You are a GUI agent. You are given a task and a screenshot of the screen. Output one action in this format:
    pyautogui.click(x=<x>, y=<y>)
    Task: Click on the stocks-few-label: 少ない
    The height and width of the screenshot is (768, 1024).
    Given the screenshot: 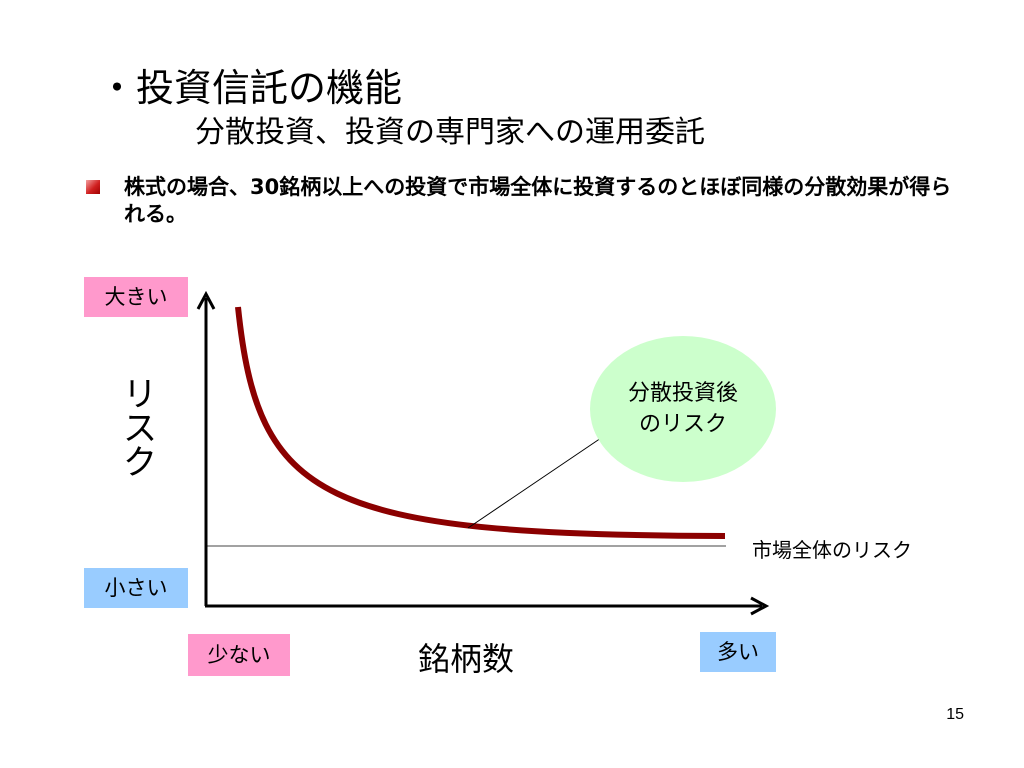 What is the action you would take?
    pyautogui.click(x=239, y=655)
    